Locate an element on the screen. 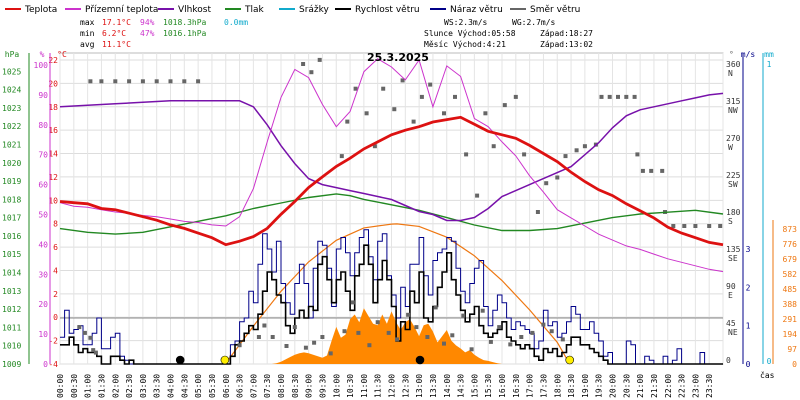  y-tick-direction: 225 is located at coordinates (733, 175).